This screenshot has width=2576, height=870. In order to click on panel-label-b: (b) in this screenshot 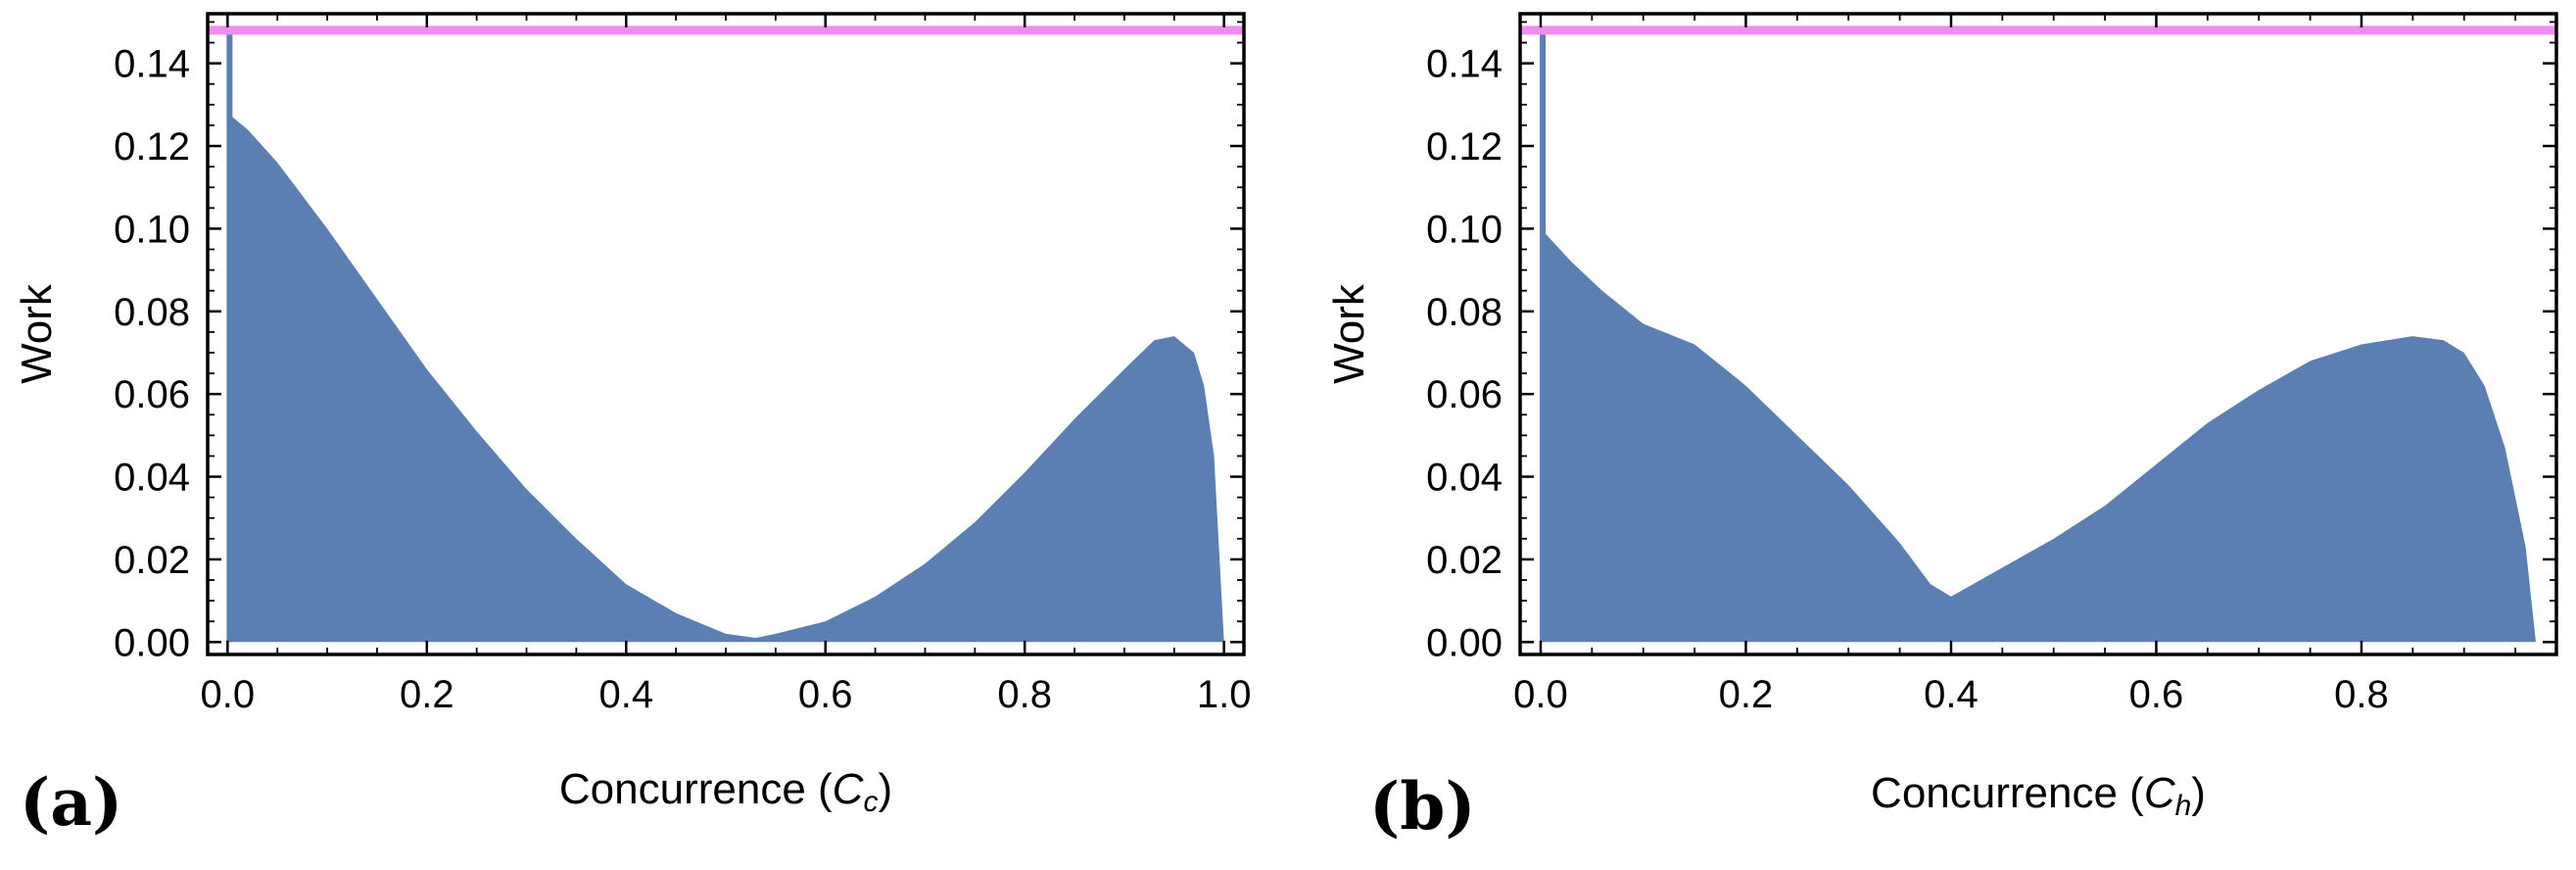, I will do `click(1422, 806)`.